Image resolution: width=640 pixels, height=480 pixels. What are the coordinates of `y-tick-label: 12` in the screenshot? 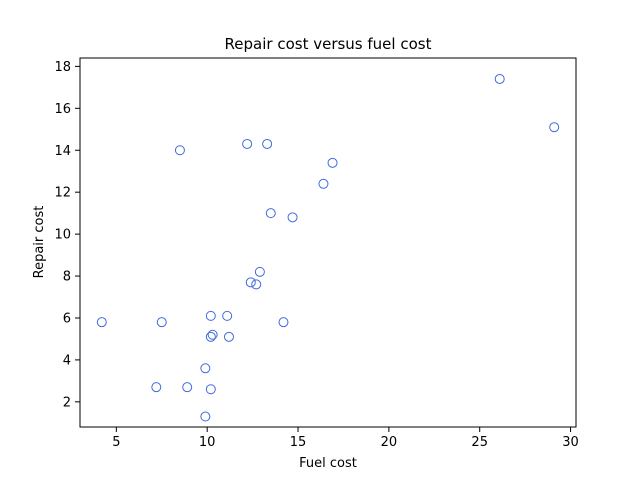 It's located at (62, 193).